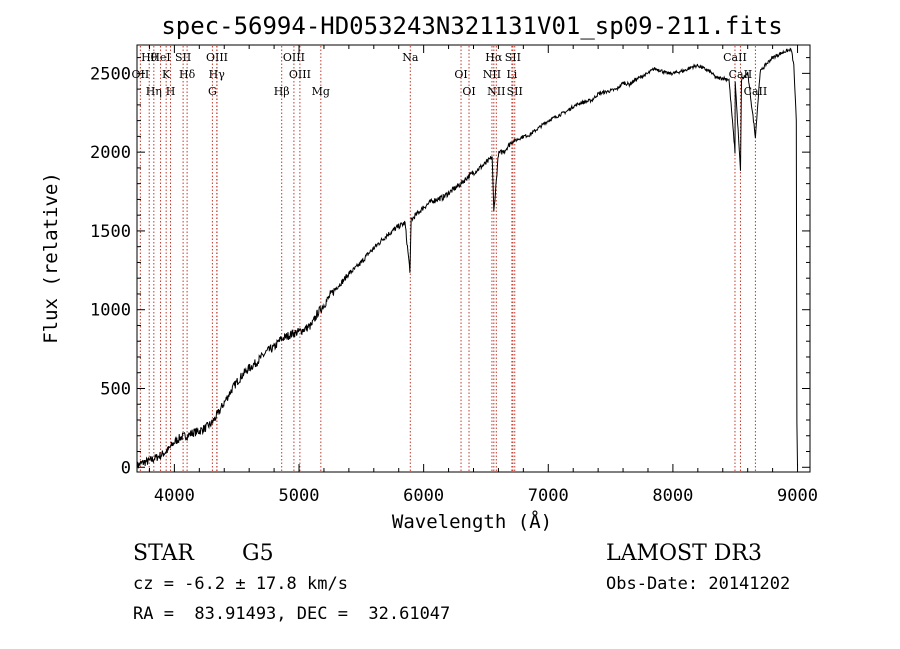 This screenshot has height=649, width=900. What do you see at coordinates (110, 74) in the screenshot?
I see `y-tick-label: 2500` at bounding box center [110, 74].